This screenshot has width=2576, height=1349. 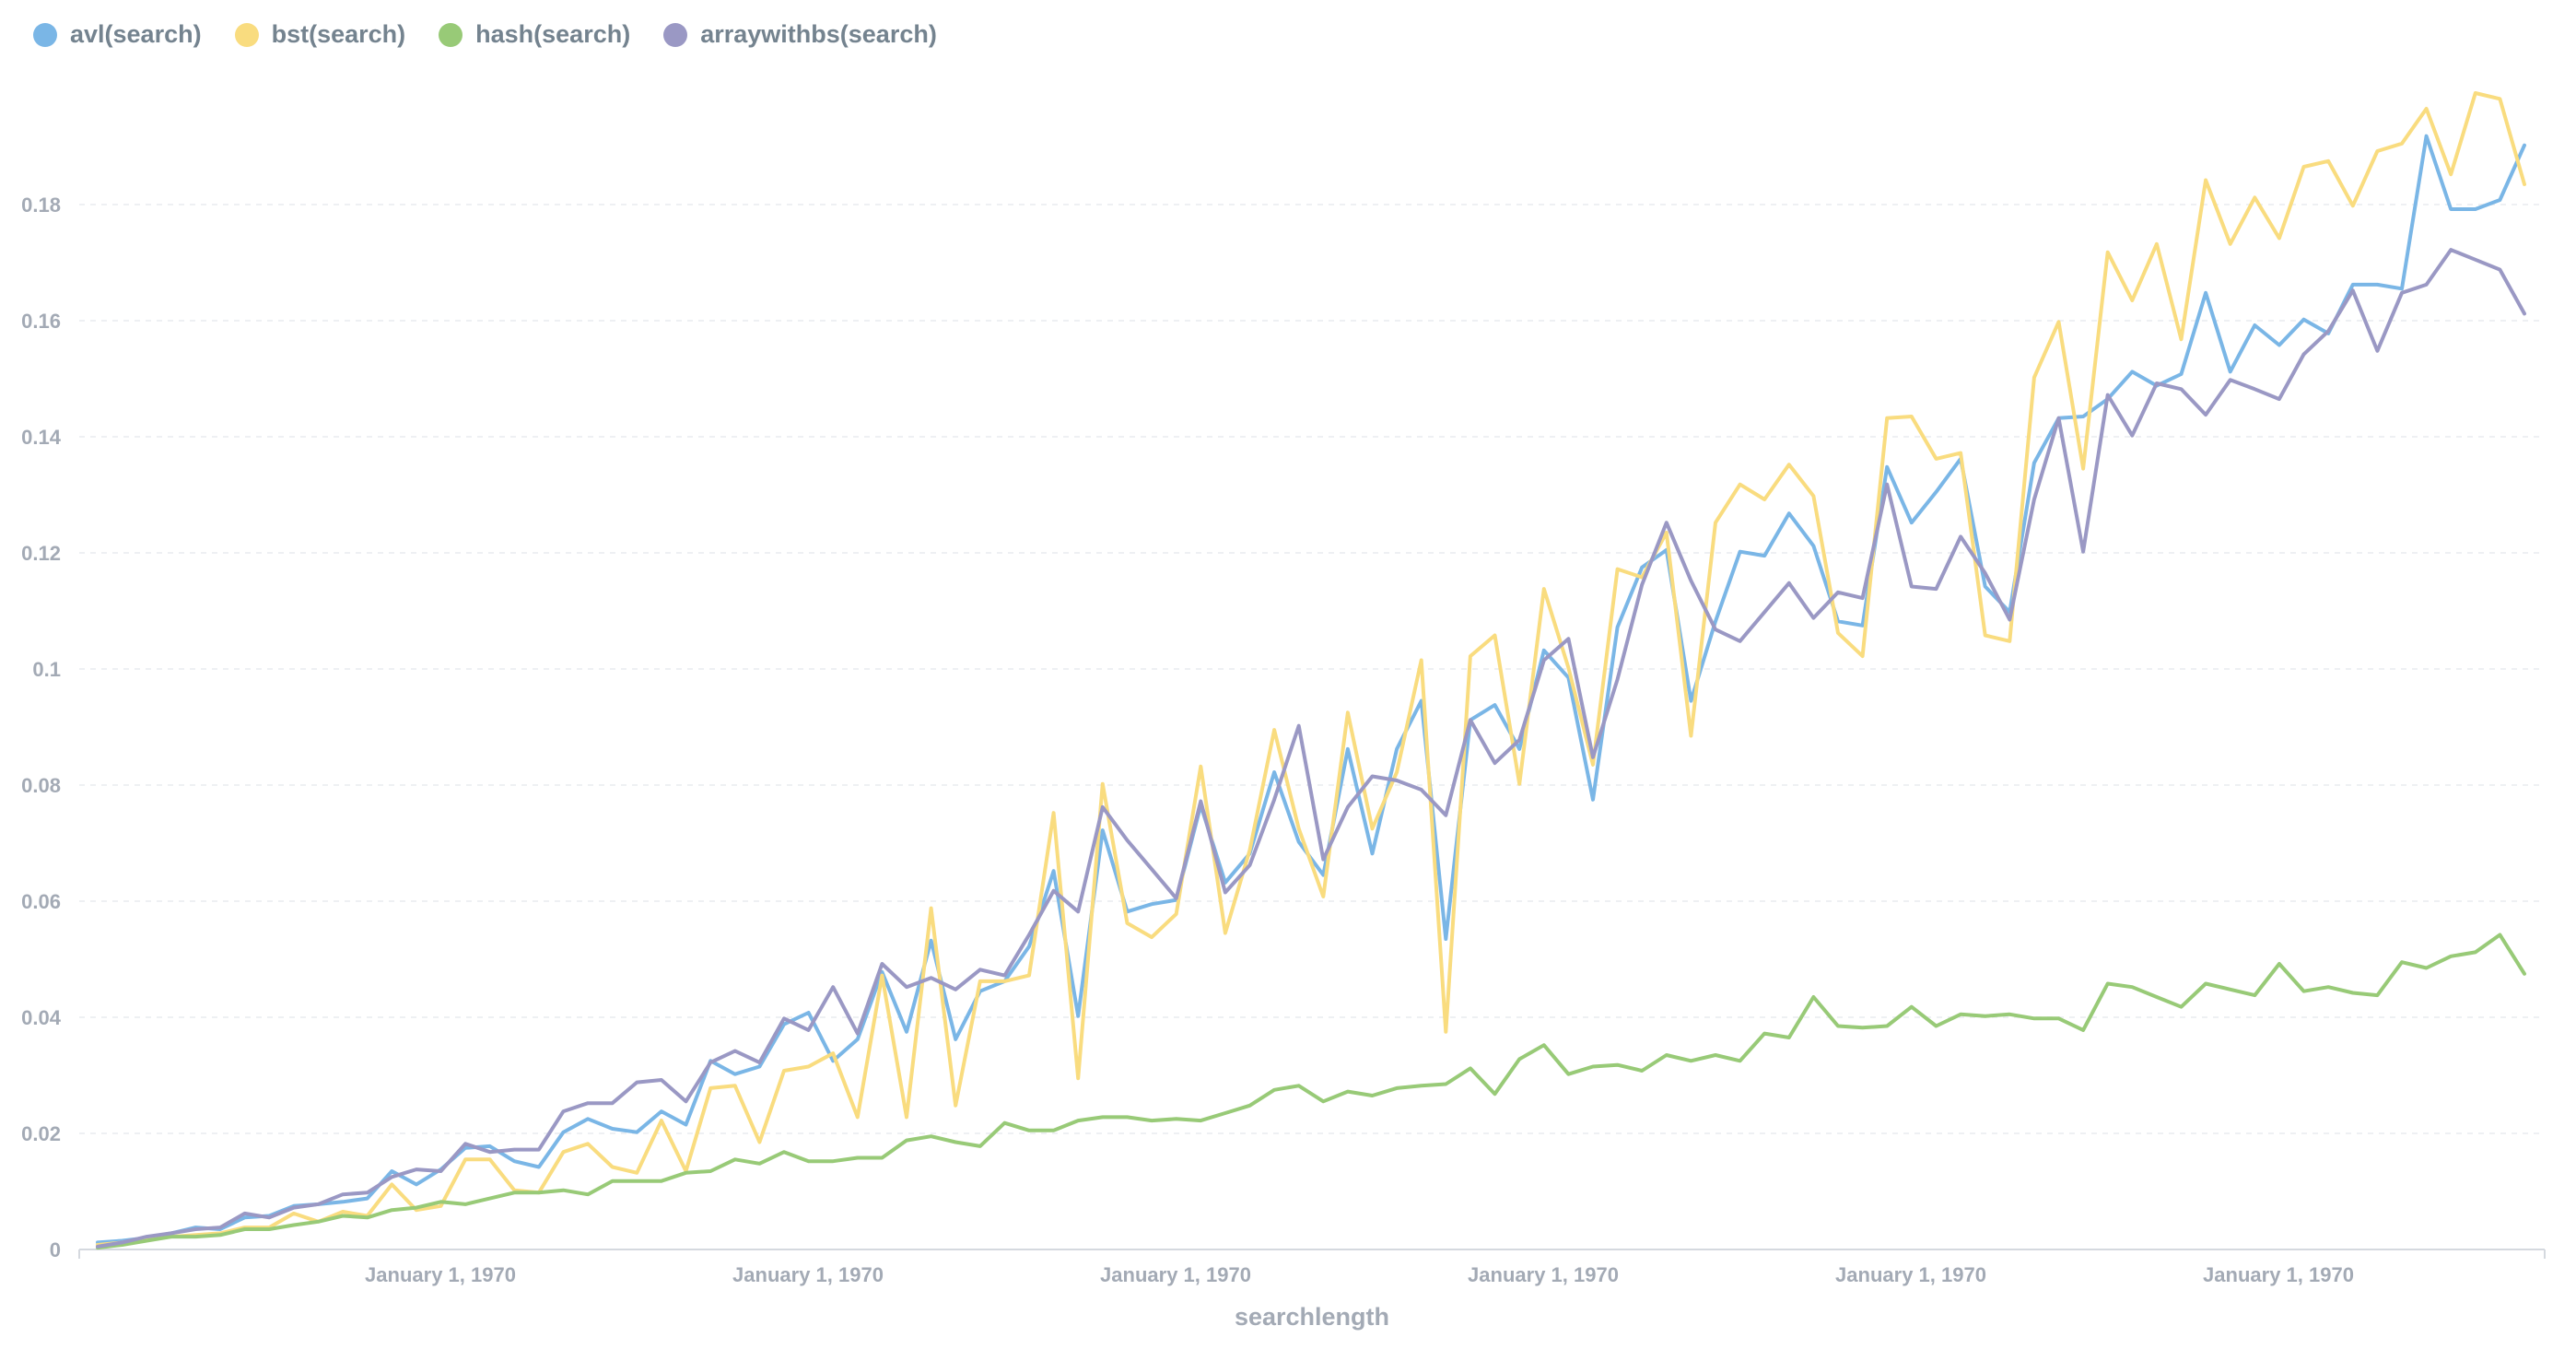 I want to click on y-tick-label: 0.06, so click(x=41, y=901).